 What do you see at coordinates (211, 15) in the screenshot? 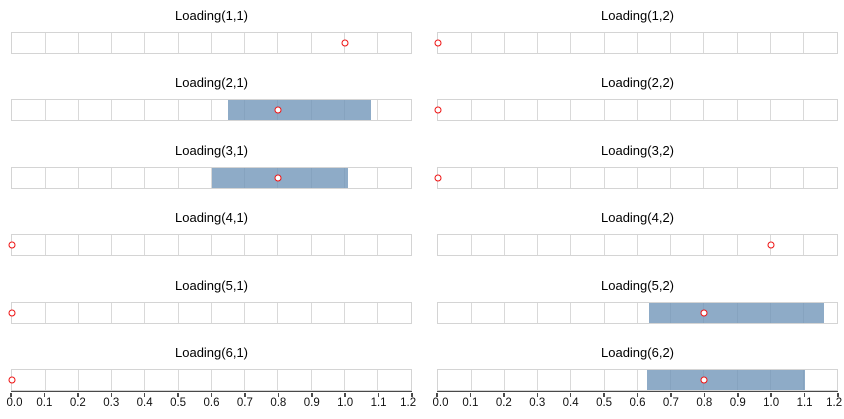
I see `panel-title: Loading(1,1)` at bounding box center [211, 15].